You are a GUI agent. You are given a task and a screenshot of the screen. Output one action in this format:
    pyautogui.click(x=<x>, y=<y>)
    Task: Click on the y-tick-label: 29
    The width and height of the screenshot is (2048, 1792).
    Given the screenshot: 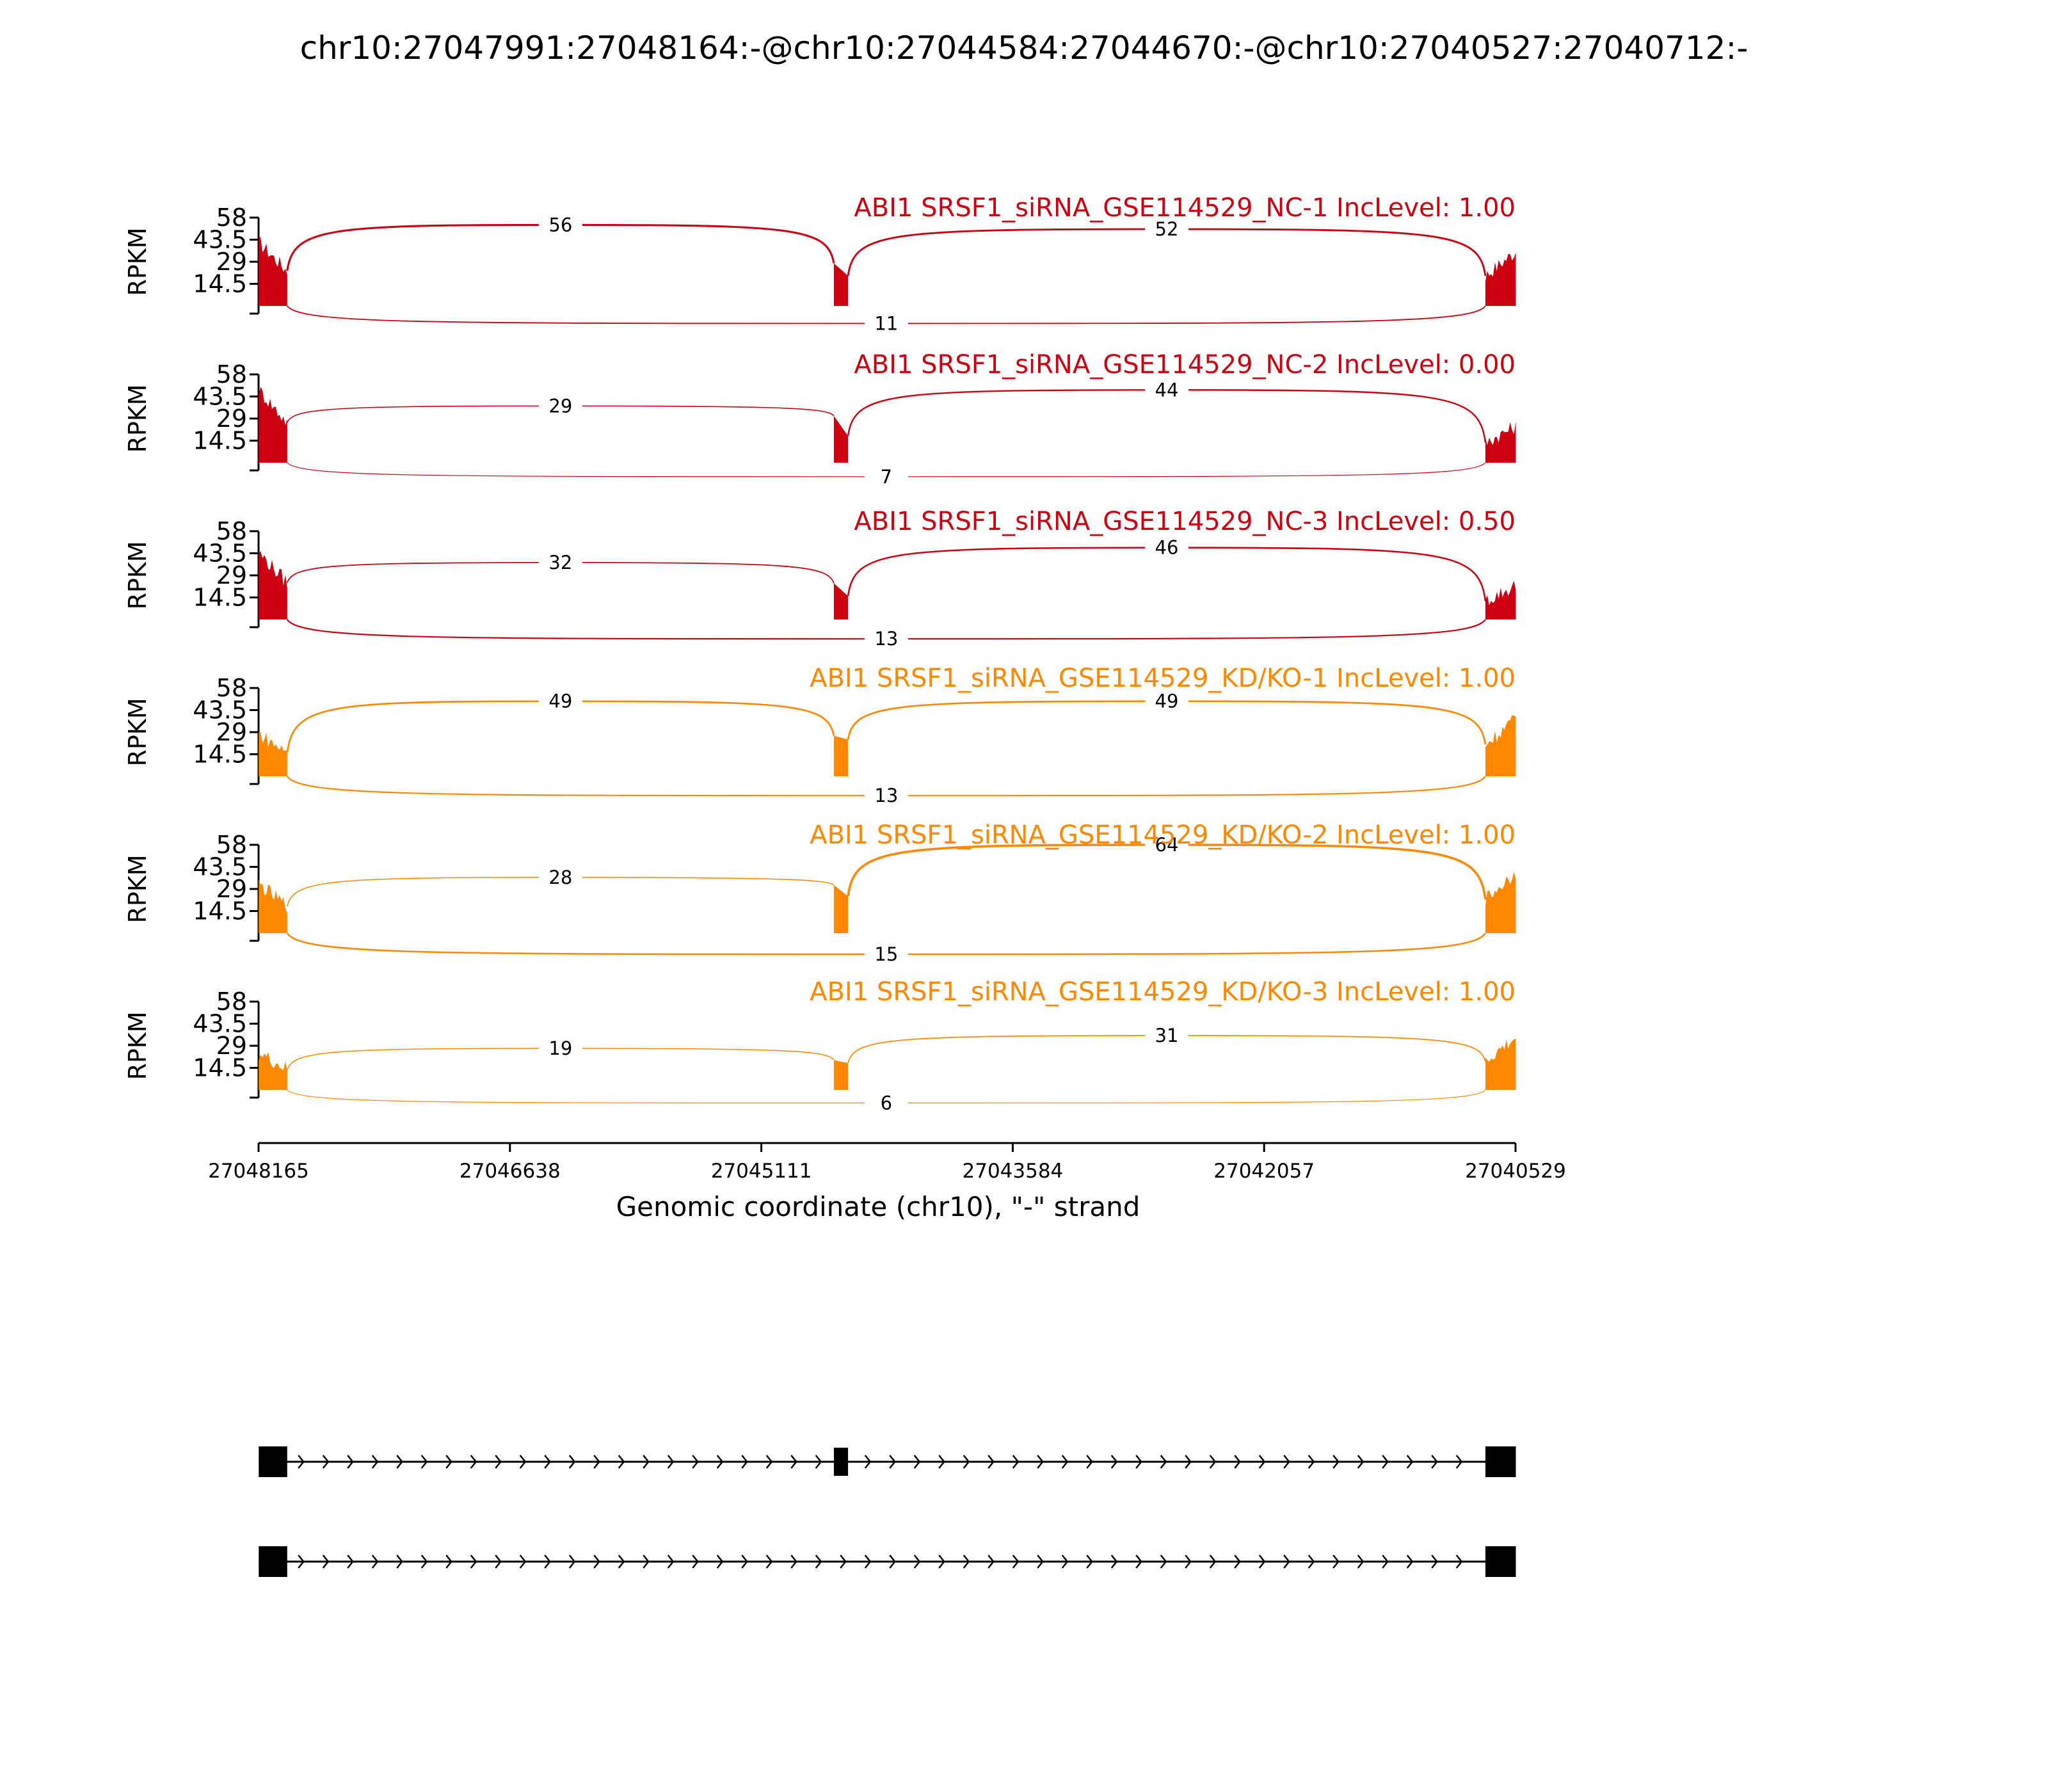 What is the action you would take?
    pyautogui.click(x=231, y=732)
    